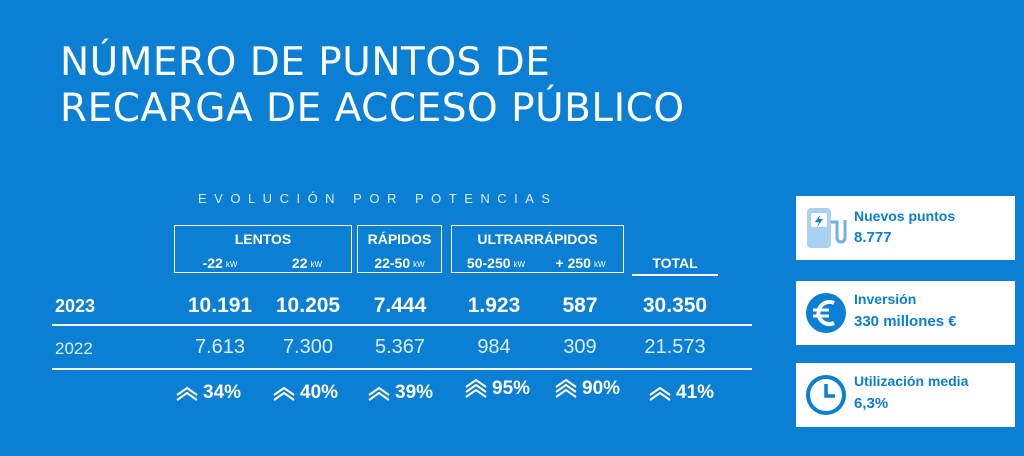  What do you see at coordinates (587, 389) in the screenshot?
I see `growth-cell: 90%` at bounding box center [587, 389].